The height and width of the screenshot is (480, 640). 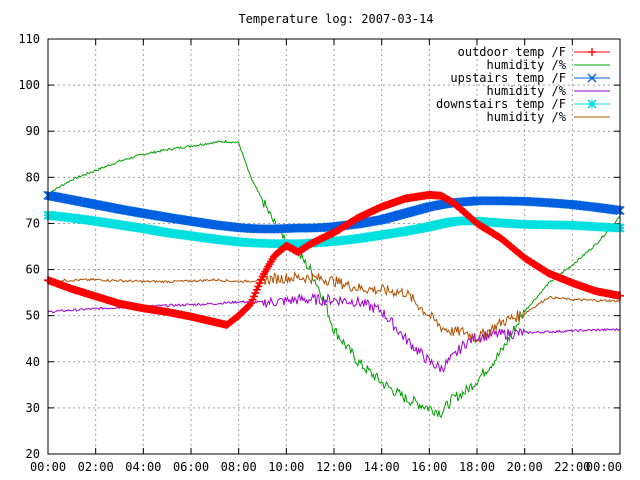 I want to click on legend-label: upstairs temp /F, so click(x=508, y=78).